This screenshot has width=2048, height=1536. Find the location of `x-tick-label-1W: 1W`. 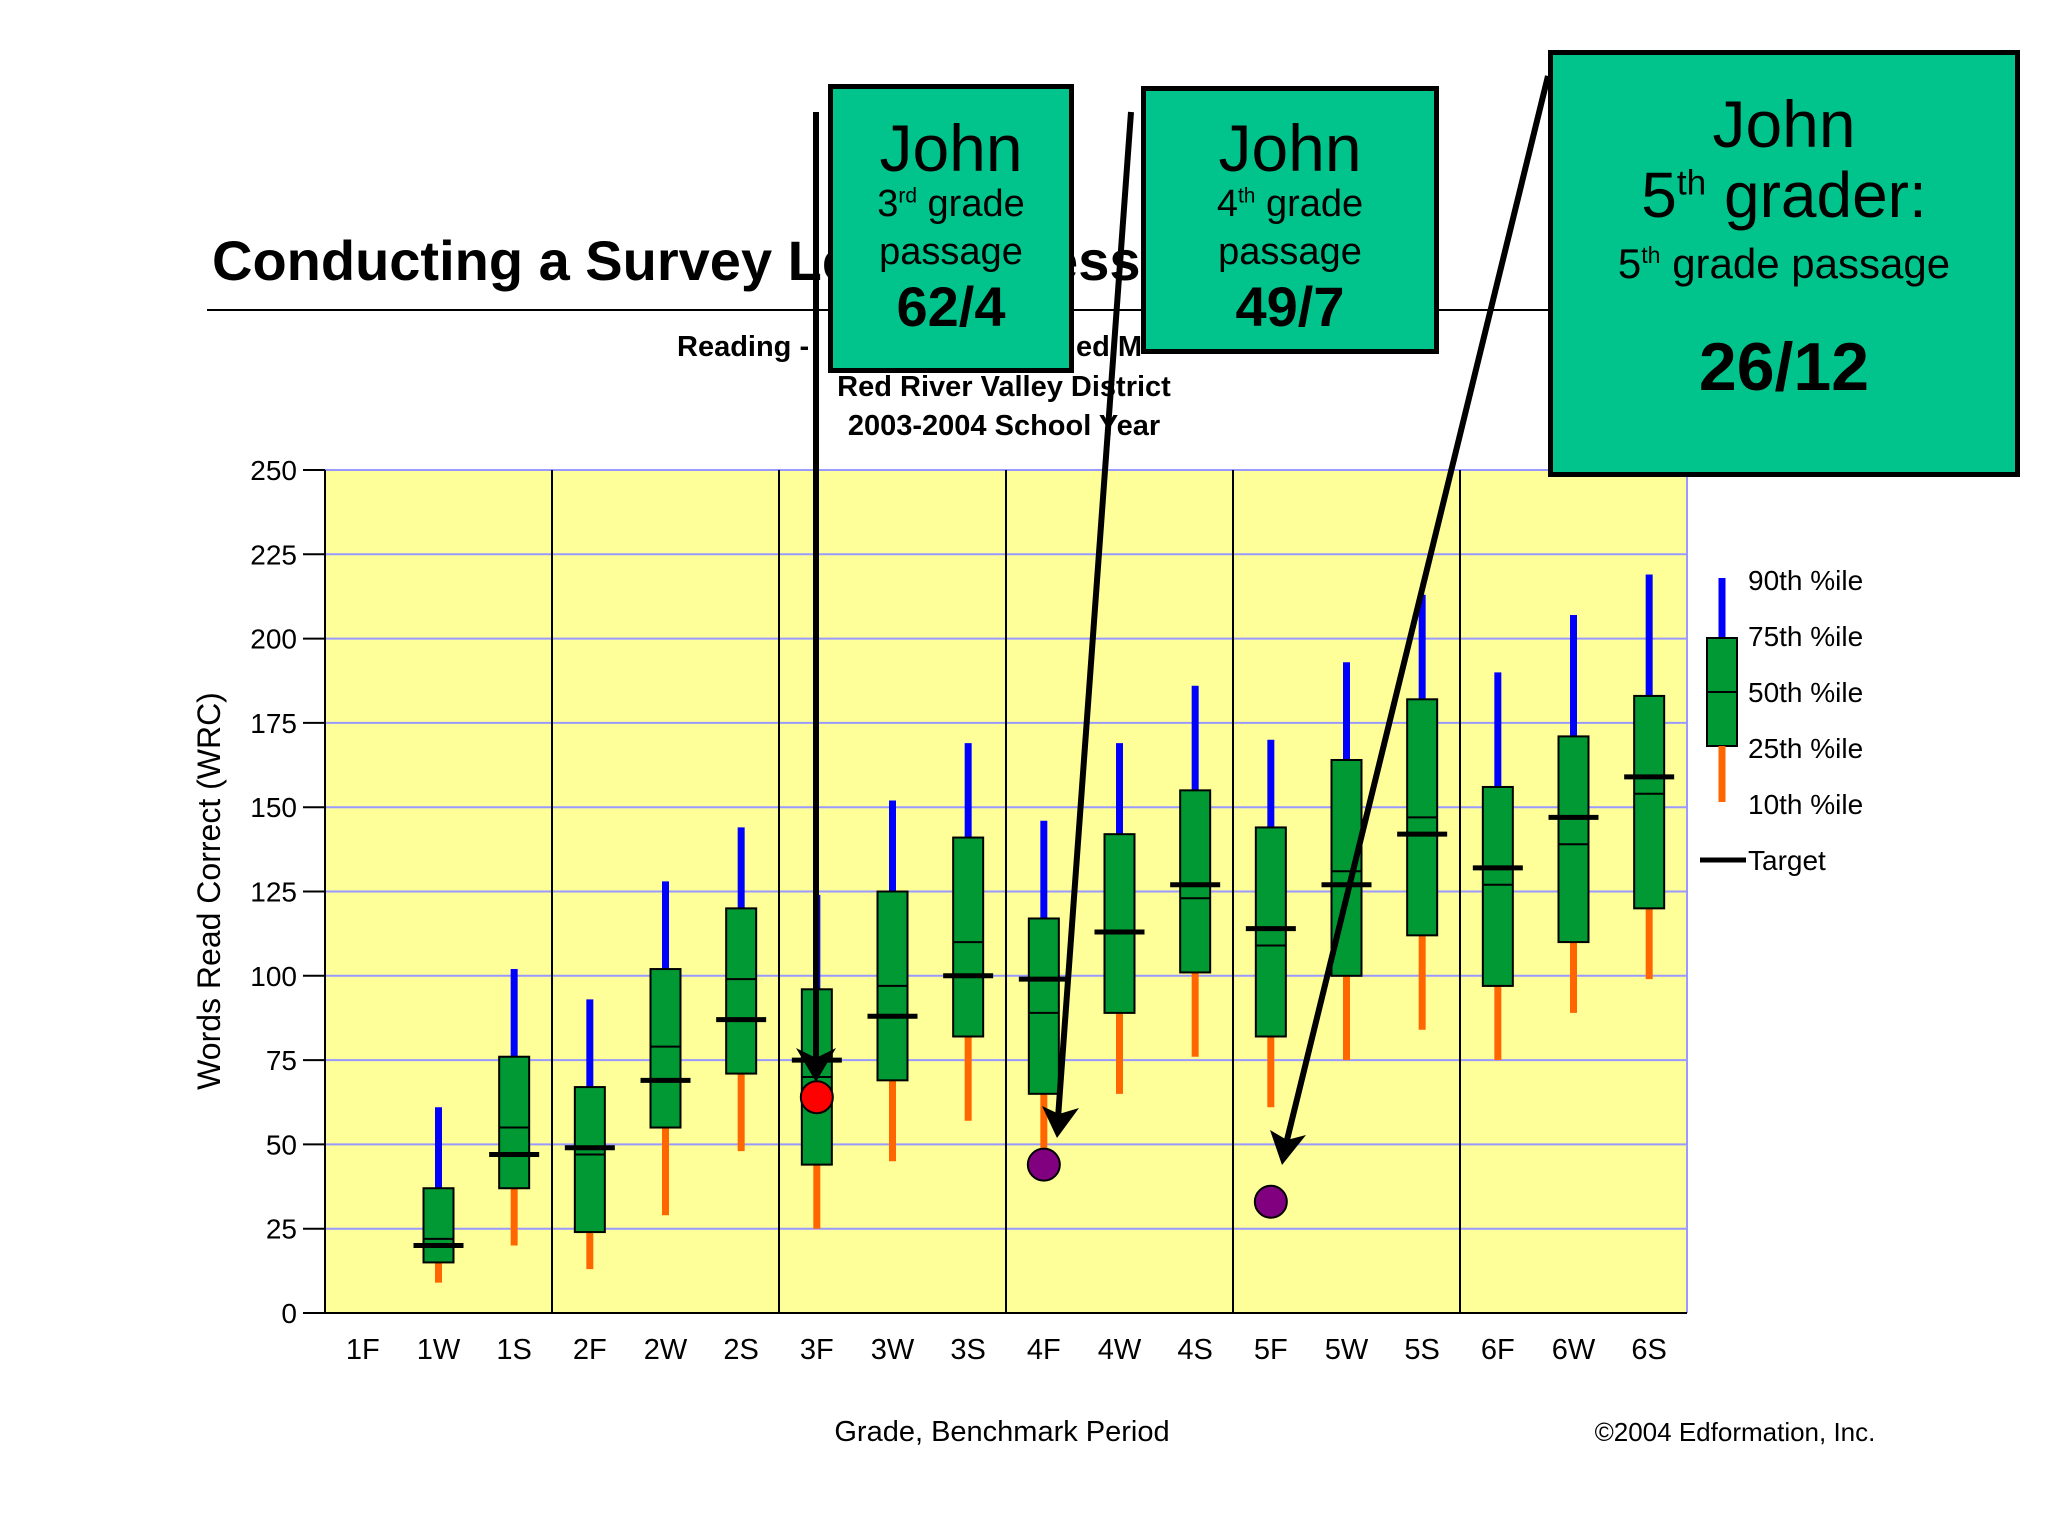

x-tick-label-1W: 1W is located at coordinates (439, 1350).